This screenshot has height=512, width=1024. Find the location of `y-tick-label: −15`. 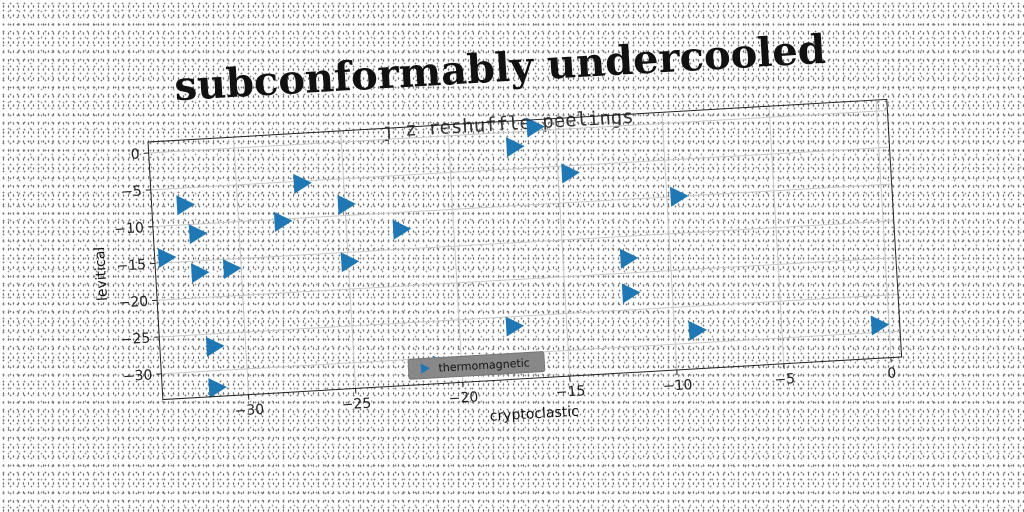

y-tick-label: −15 is located at coordinates (131, 266).